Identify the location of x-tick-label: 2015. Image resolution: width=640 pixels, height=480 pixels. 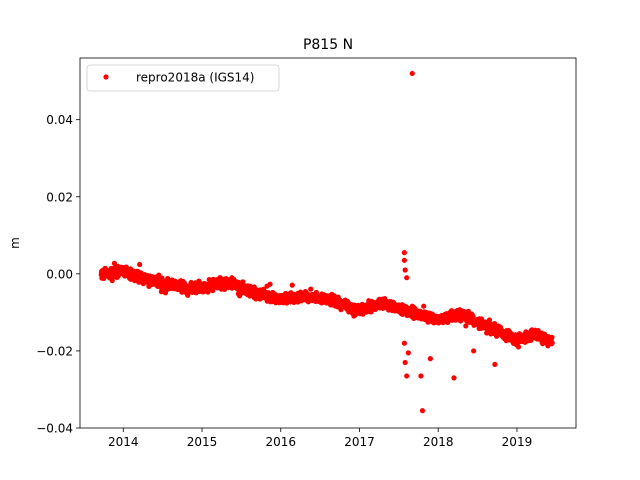
(202, 442).